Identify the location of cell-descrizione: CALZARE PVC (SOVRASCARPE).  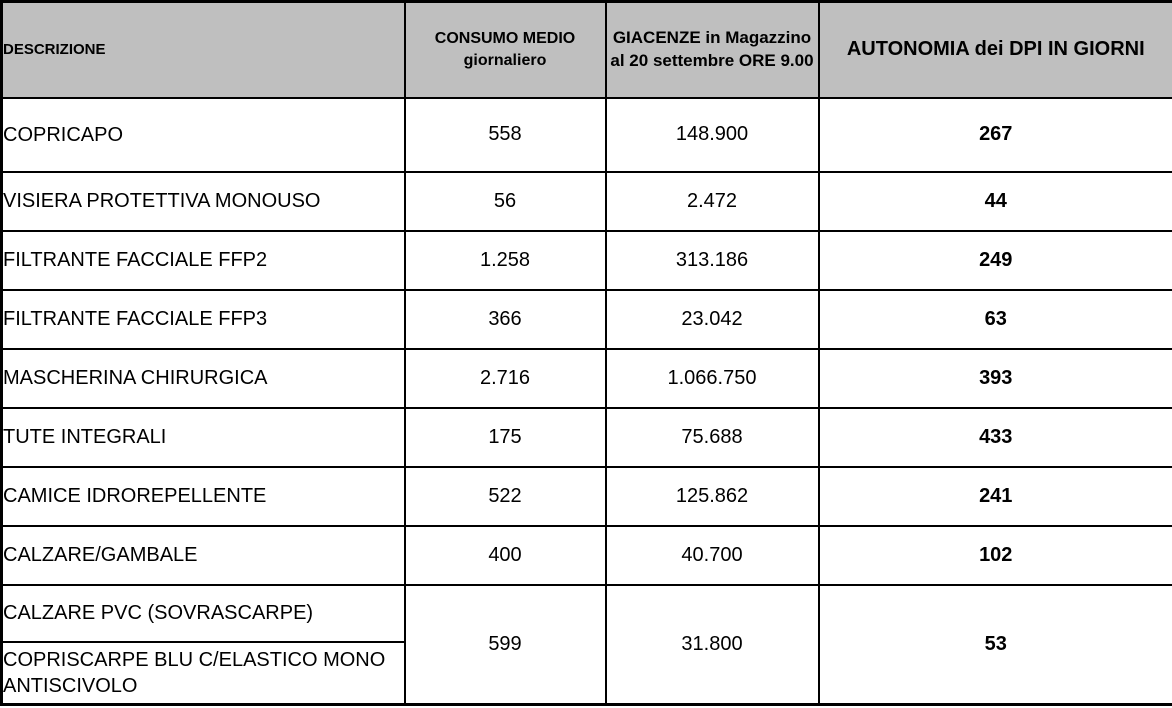
(203, 613).